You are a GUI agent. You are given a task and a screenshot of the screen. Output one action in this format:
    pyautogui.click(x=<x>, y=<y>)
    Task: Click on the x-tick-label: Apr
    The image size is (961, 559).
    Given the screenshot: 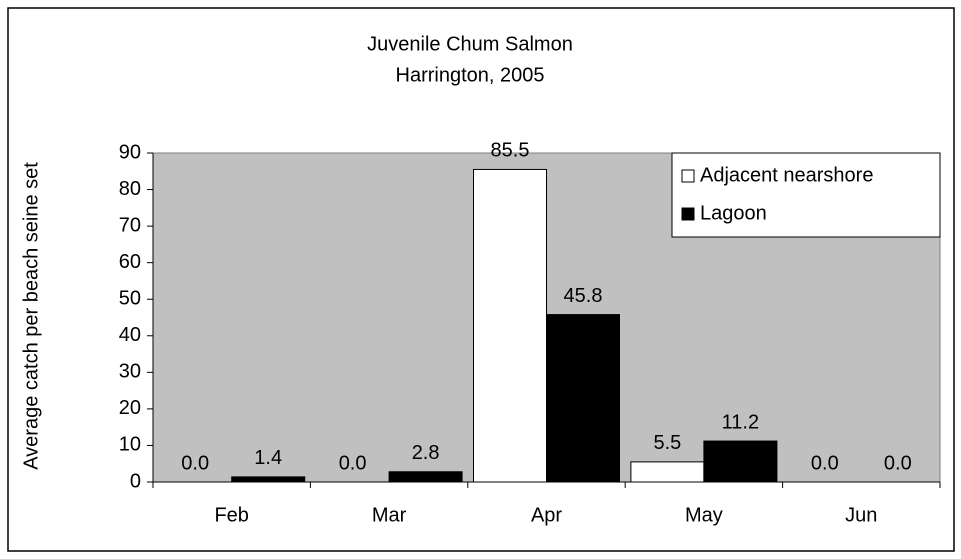 What is the action you would take?
    pyautogui.click(x=546, y=515)
    